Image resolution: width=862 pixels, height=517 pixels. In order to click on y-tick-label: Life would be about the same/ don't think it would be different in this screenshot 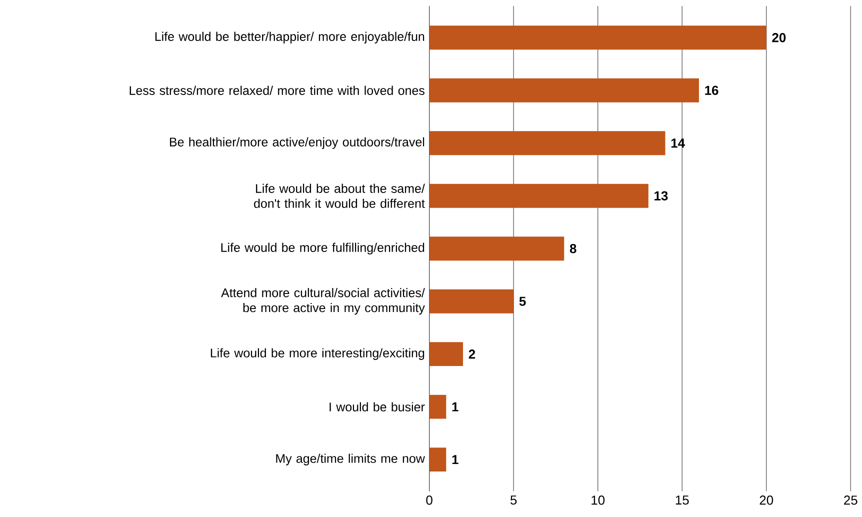, I will do `click(339, 196)`.